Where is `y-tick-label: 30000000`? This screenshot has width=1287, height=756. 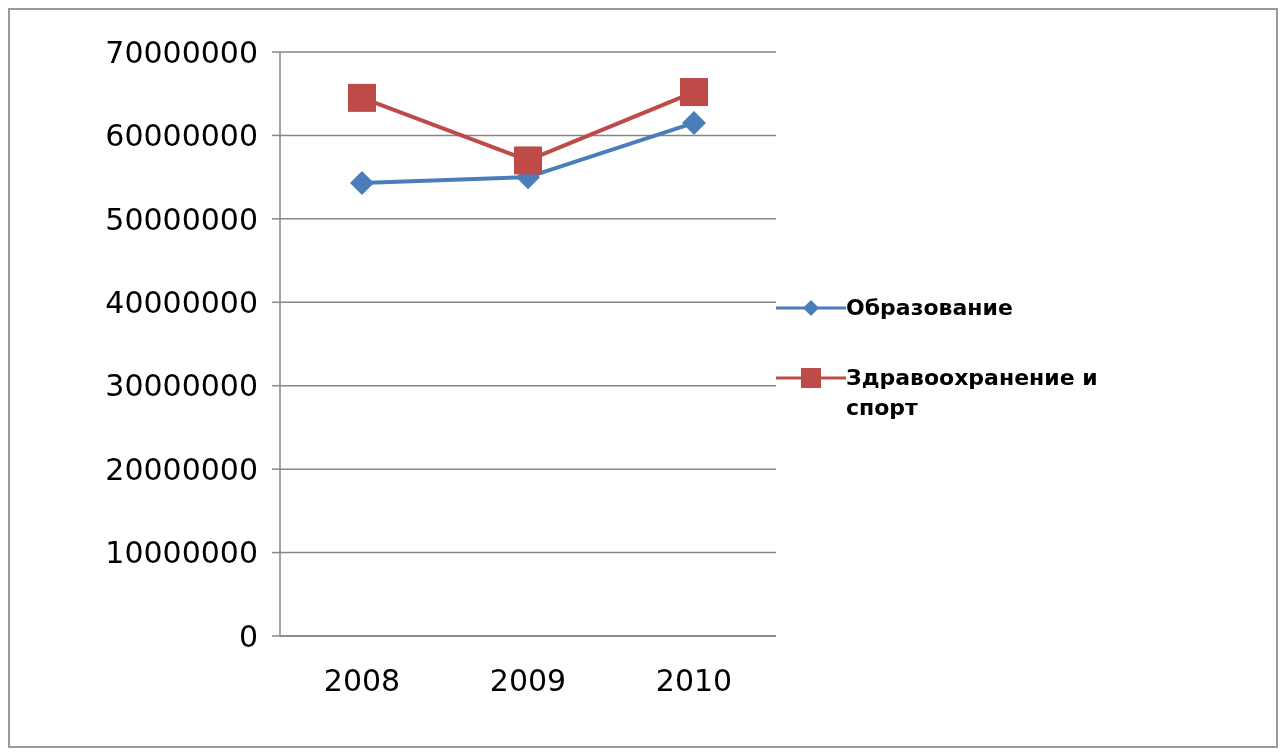
y-tick-label: 30000000 is located at coordinates (181, 386).